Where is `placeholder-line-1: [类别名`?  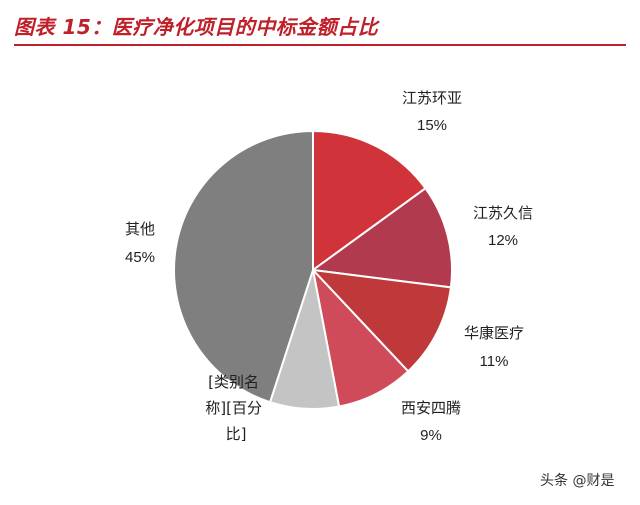
placeholder-line-1: [类别名 is located at coordinates (233, 382).